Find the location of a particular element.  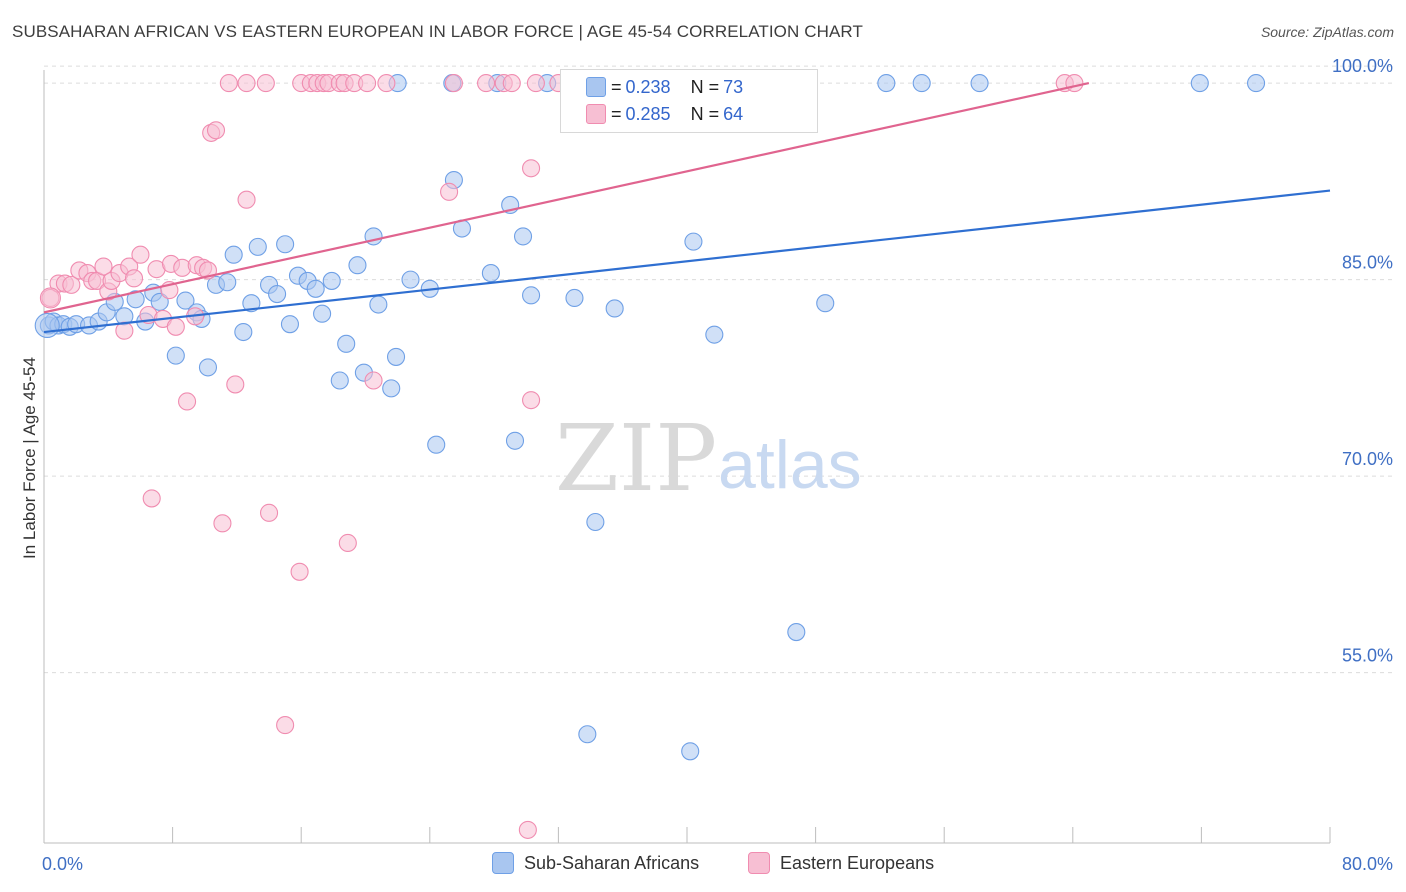

y-axis-title: In Labor Force | Age 45-54 is located at coordinates (29, 458).